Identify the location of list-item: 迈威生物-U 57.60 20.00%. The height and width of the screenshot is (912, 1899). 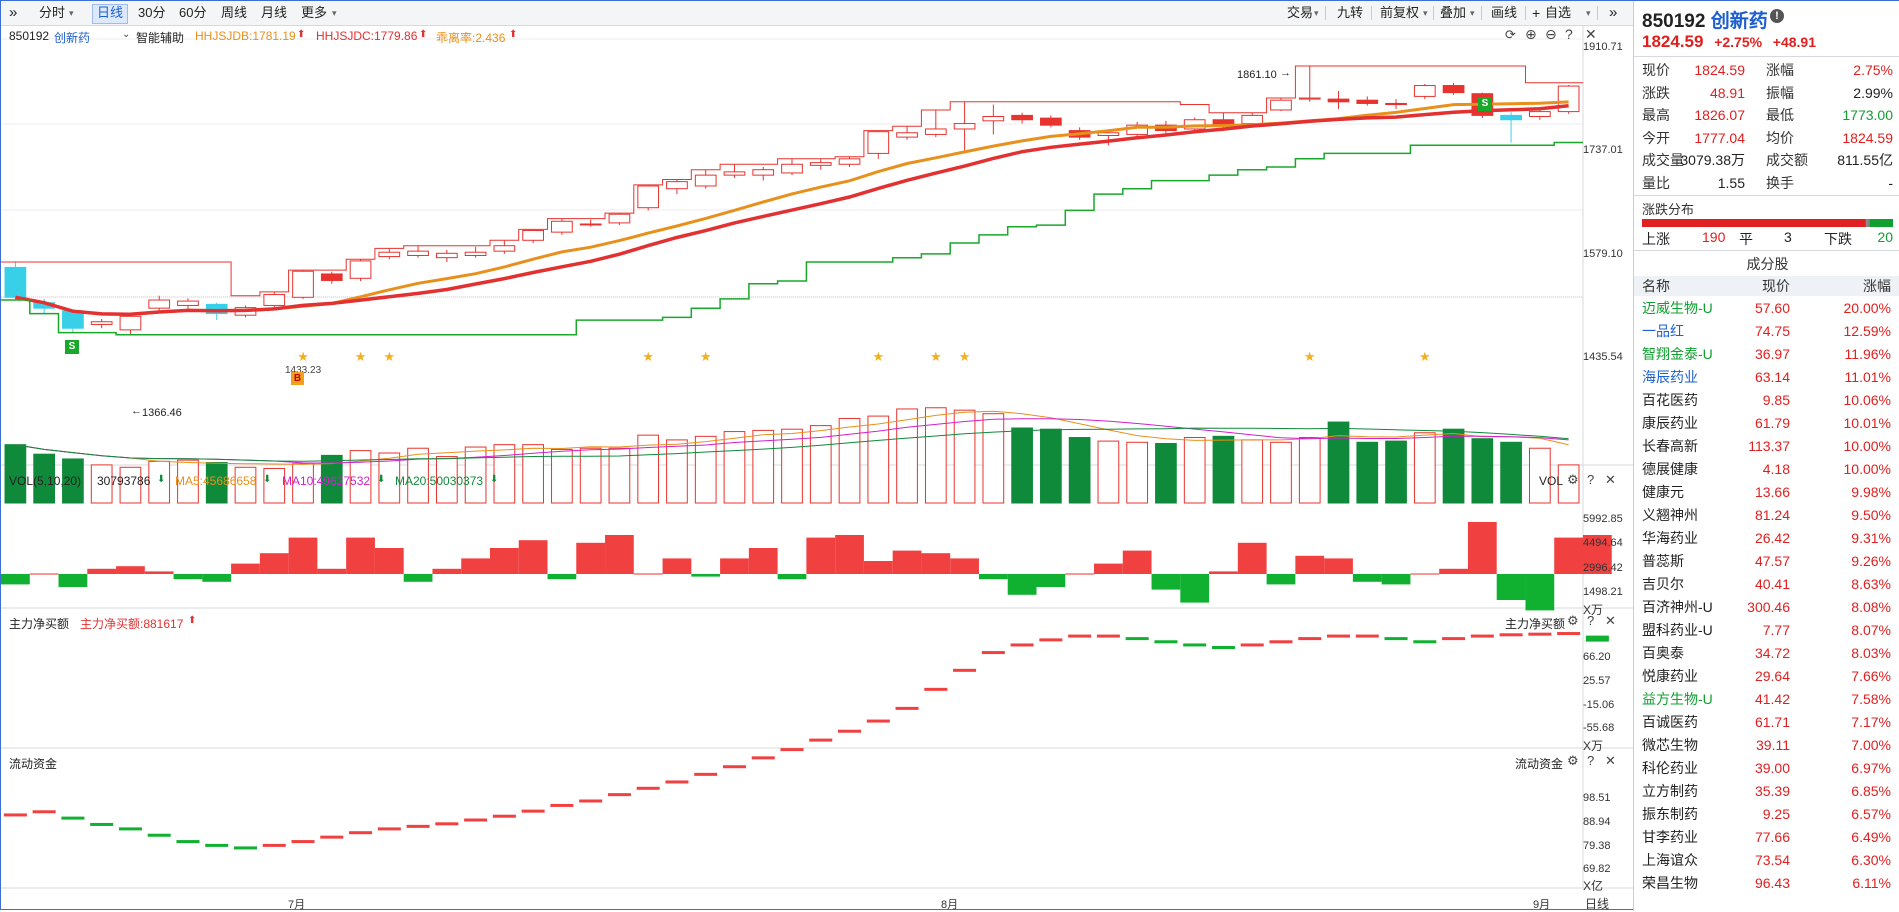
(1766, 308).